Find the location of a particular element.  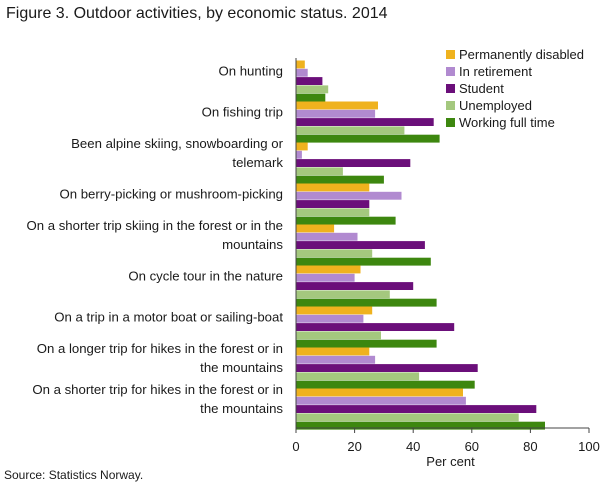

category-label-0-0: On hunting is located at coordinates (250, 71).